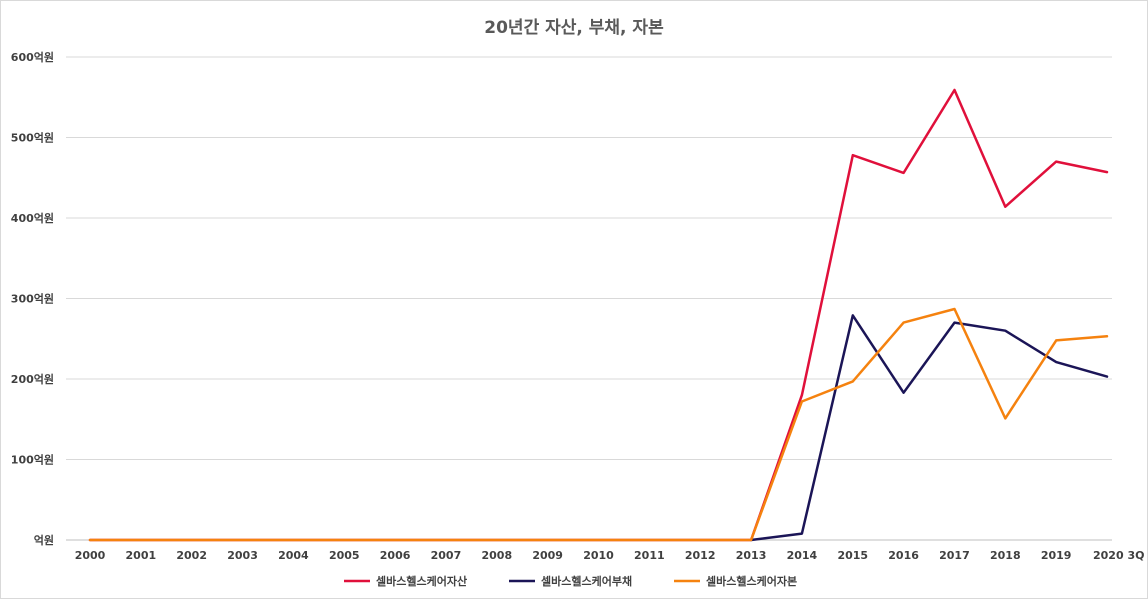  I want to click on y-tick-label: 400억원, so click(32, 218).